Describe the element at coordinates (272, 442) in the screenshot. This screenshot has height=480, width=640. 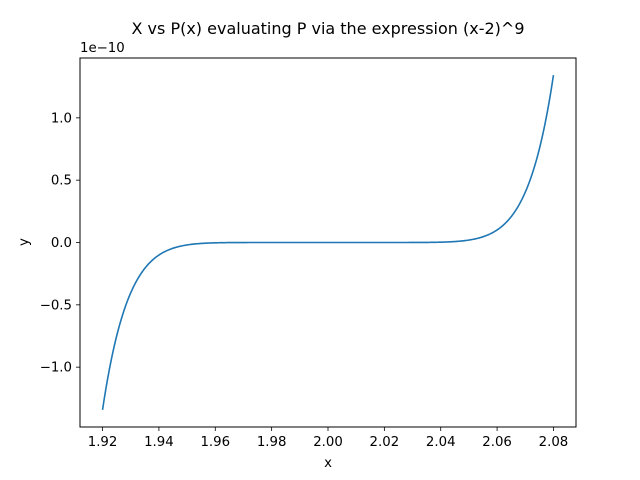
I see `x-tick-label: 1.98` at that location.